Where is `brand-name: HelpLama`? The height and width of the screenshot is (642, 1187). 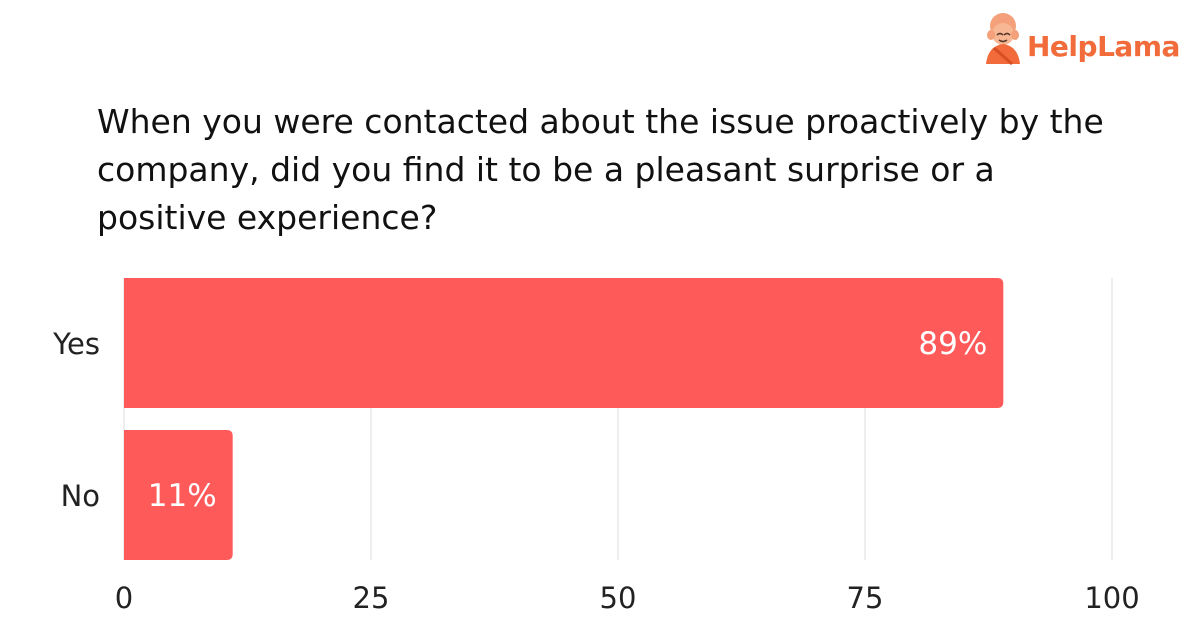
brand-name: HelpLama is located at coordinates (1103, 46).